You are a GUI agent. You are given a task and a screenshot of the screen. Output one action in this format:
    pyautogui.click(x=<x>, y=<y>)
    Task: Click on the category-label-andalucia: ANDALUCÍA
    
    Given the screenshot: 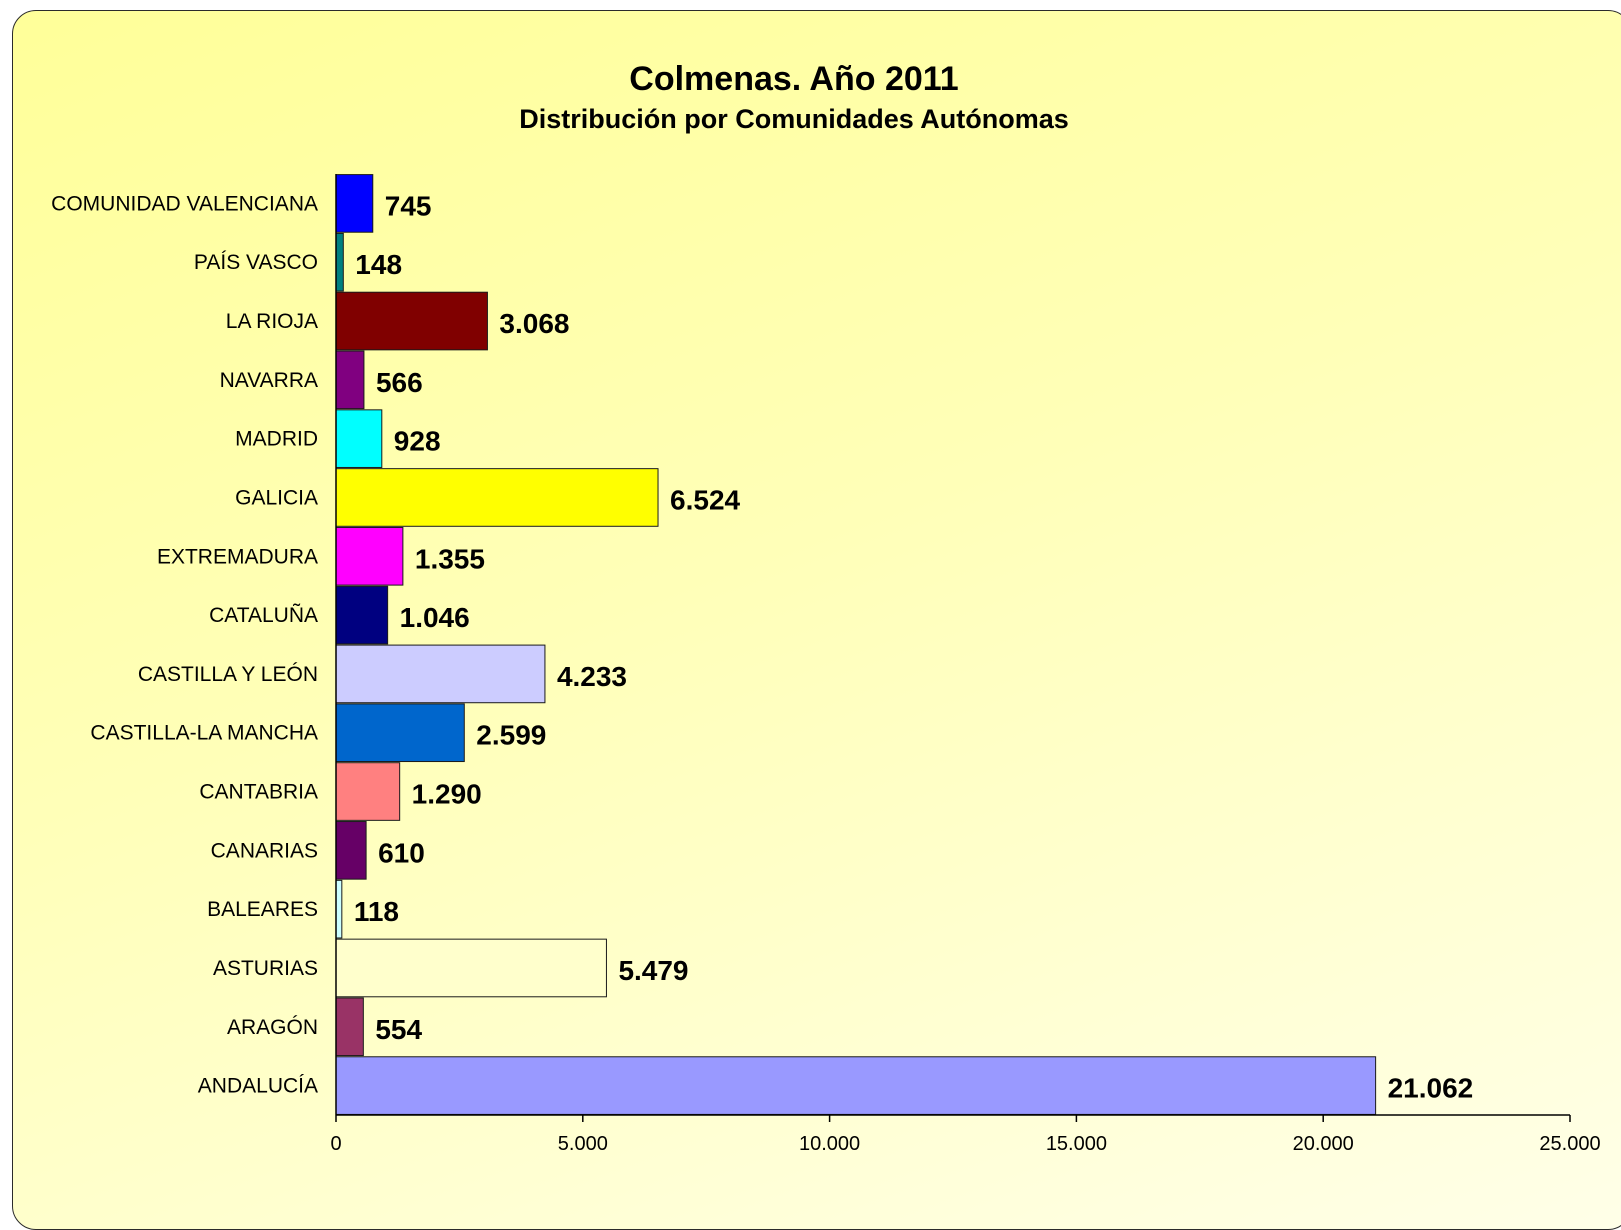 What is the action you would take?
    pyautogui.click(x=258, y=1086)
    